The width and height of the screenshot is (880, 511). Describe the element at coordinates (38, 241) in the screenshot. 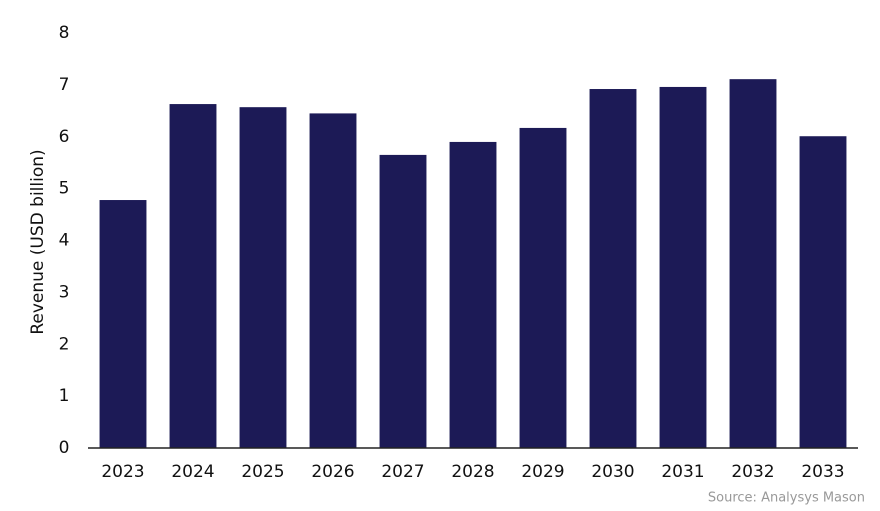

I see `y-axis-label: Revenue (USD billion)` at that location.